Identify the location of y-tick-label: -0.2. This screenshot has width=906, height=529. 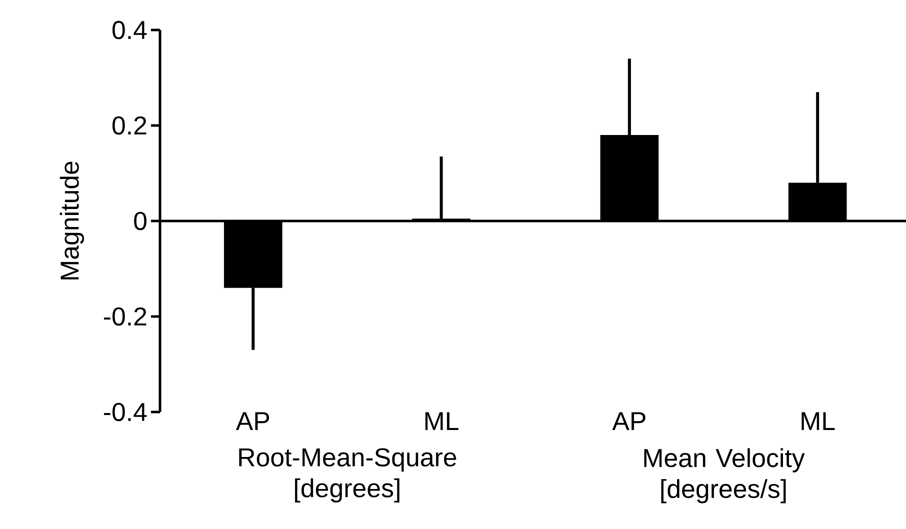
(125, 316).